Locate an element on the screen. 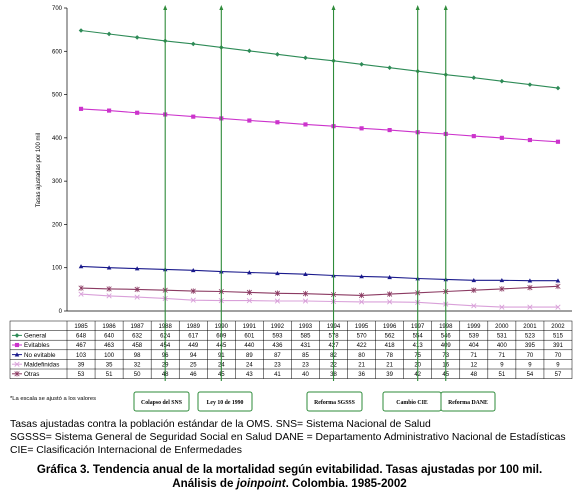 The width and height of the screenshot is (579, 495). table-cell-value: 35 is located at coordinates (109, 365).